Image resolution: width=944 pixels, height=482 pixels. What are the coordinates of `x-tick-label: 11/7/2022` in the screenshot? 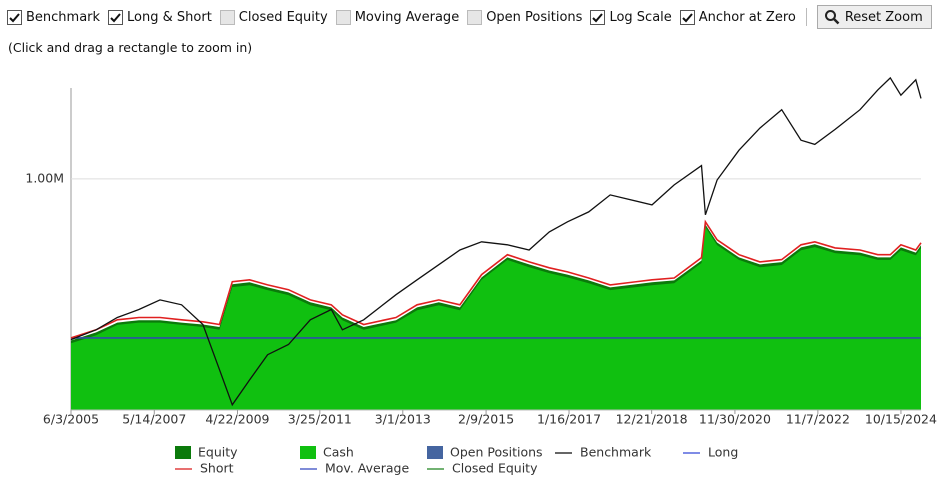 It's located at (818, 419).